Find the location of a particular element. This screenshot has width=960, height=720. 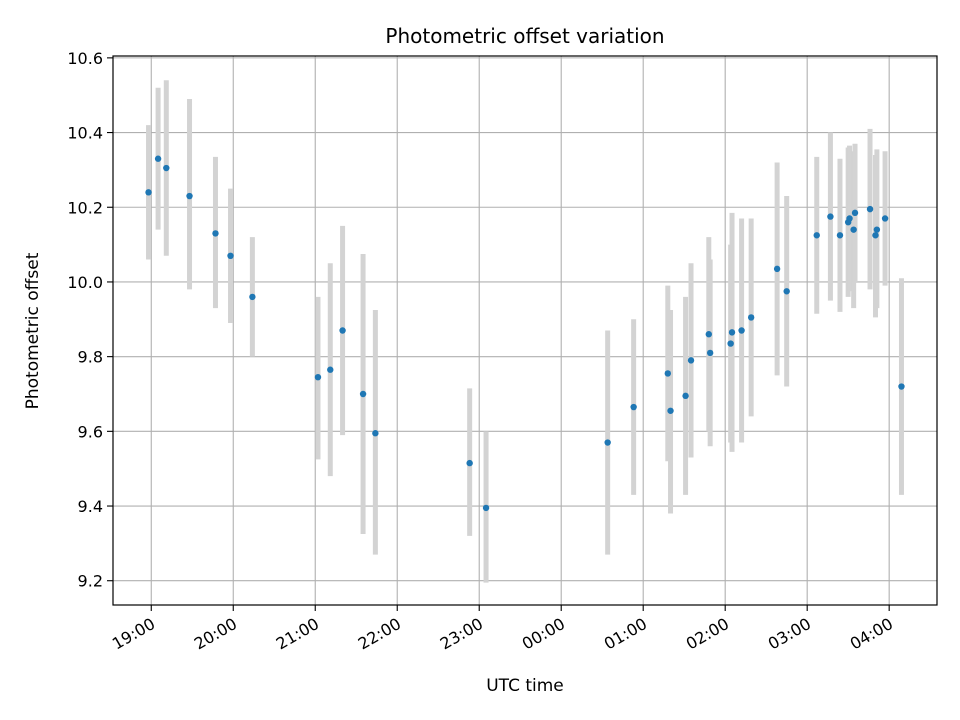

x-tick-label: 04:00 is located at coordinates (871, 634).